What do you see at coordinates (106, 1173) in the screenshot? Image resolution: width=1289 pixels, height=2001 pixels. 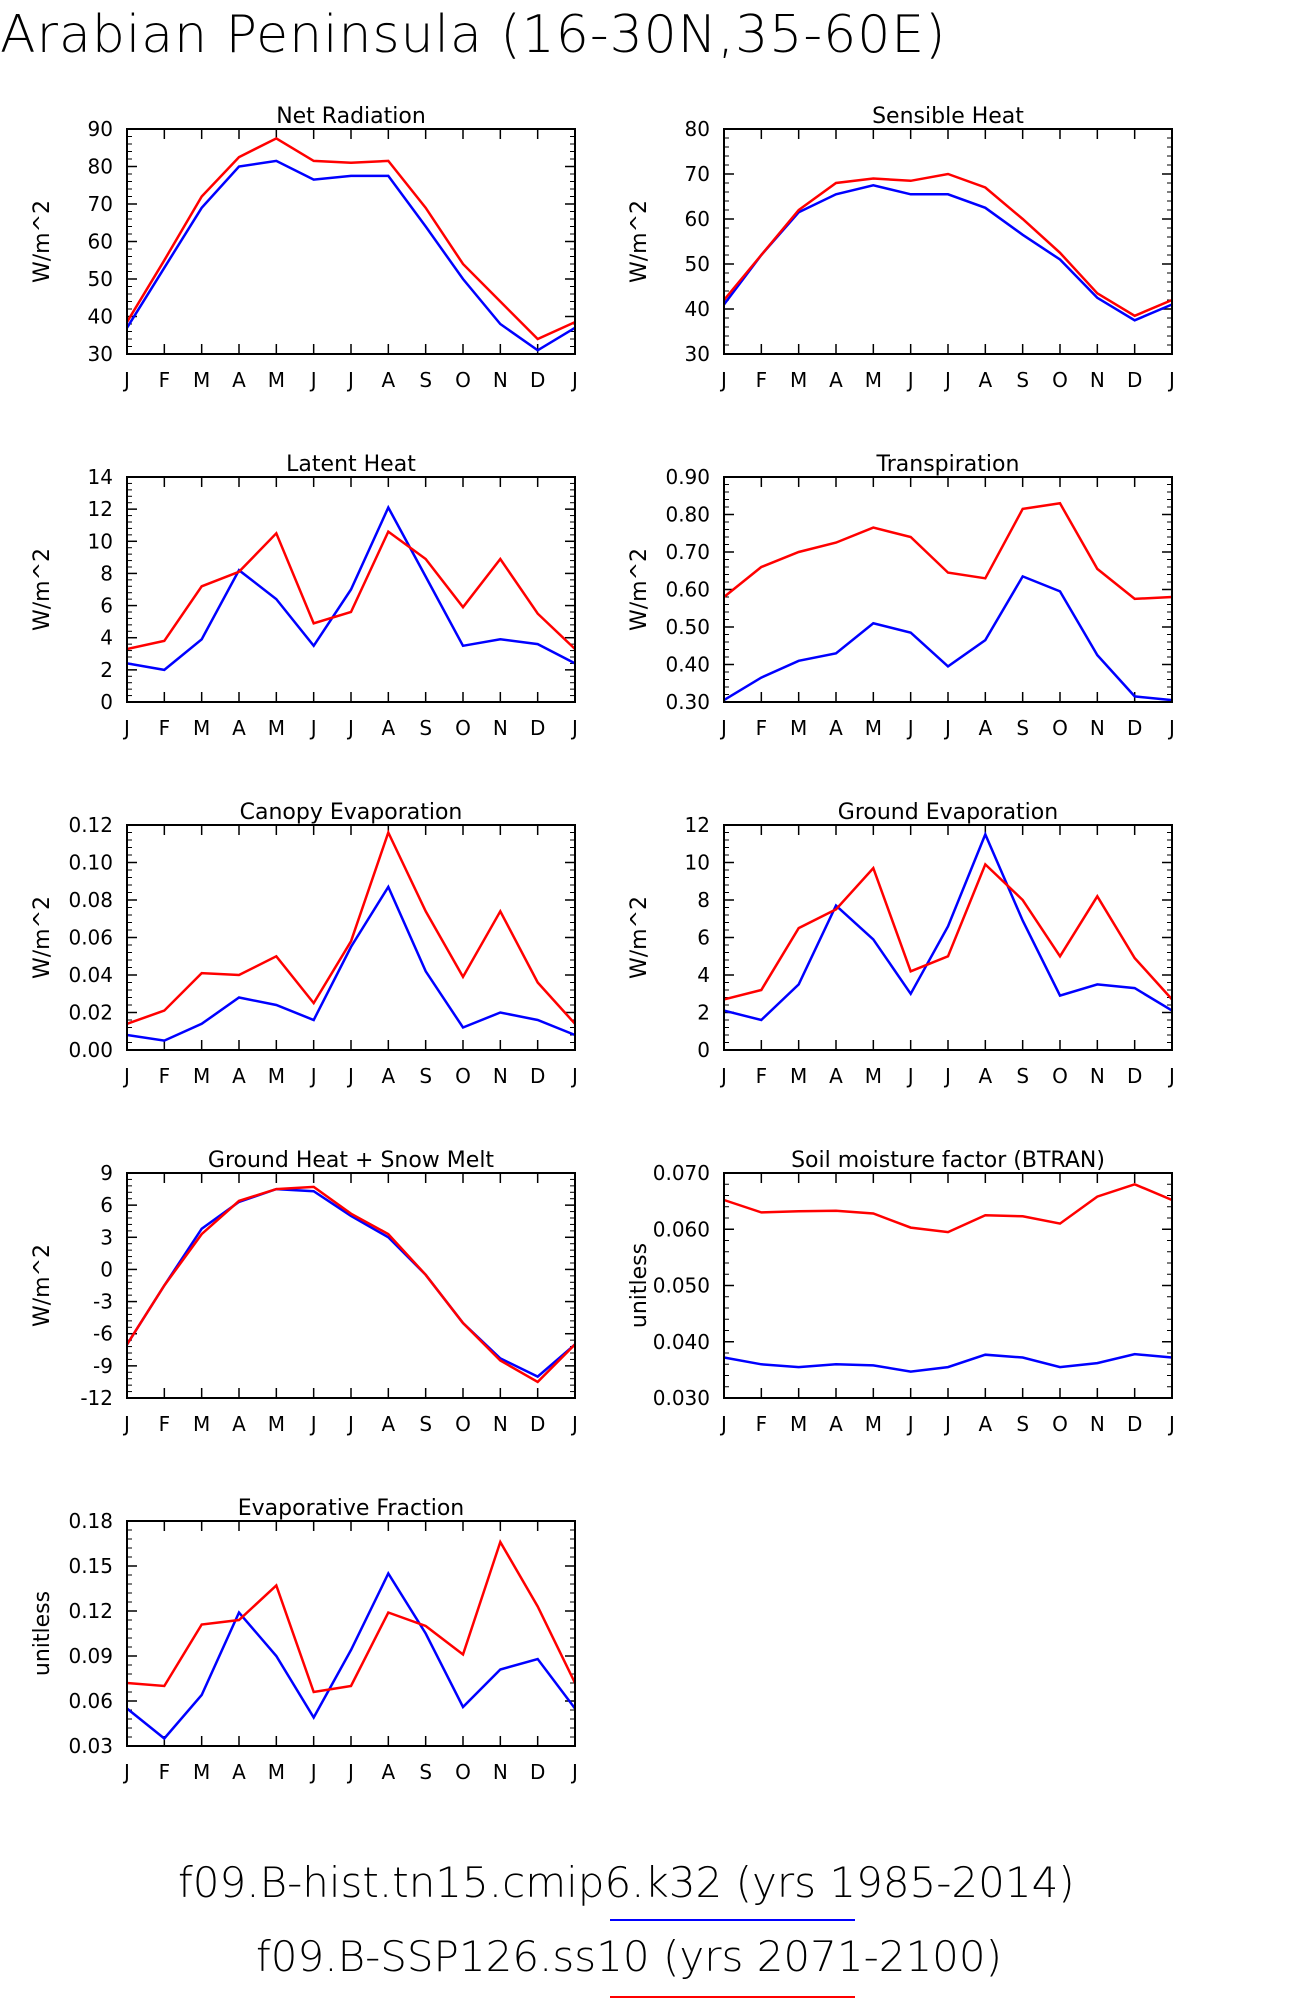 I see `y-tick-label: 9` at bounding box center [106, 1173].